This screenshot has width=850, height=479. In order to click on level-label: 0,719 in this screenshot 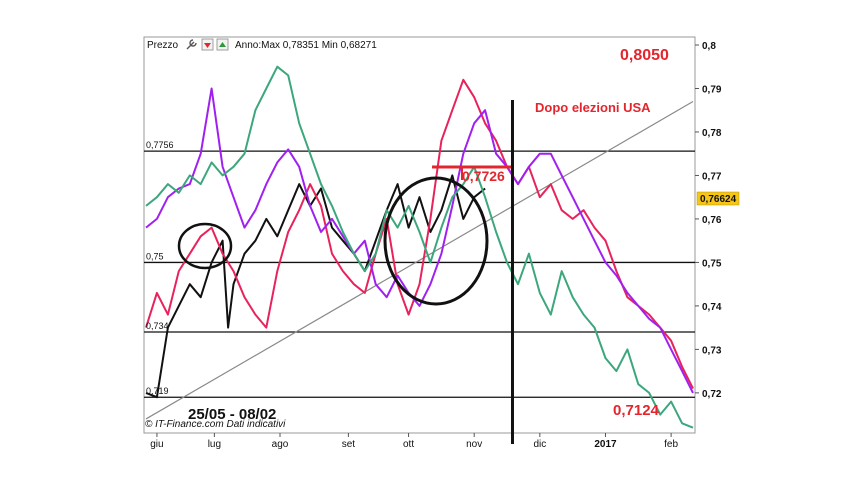, I will do `click(157, 391)`.